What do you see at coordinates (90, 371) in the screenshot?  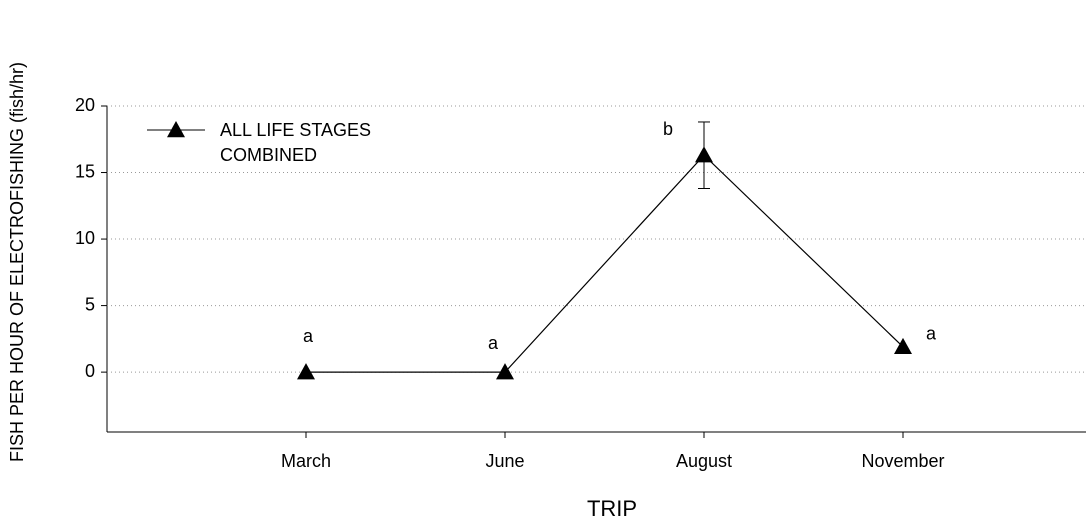 I see `y-tick-label: 0` at bounding box center [90, 371].